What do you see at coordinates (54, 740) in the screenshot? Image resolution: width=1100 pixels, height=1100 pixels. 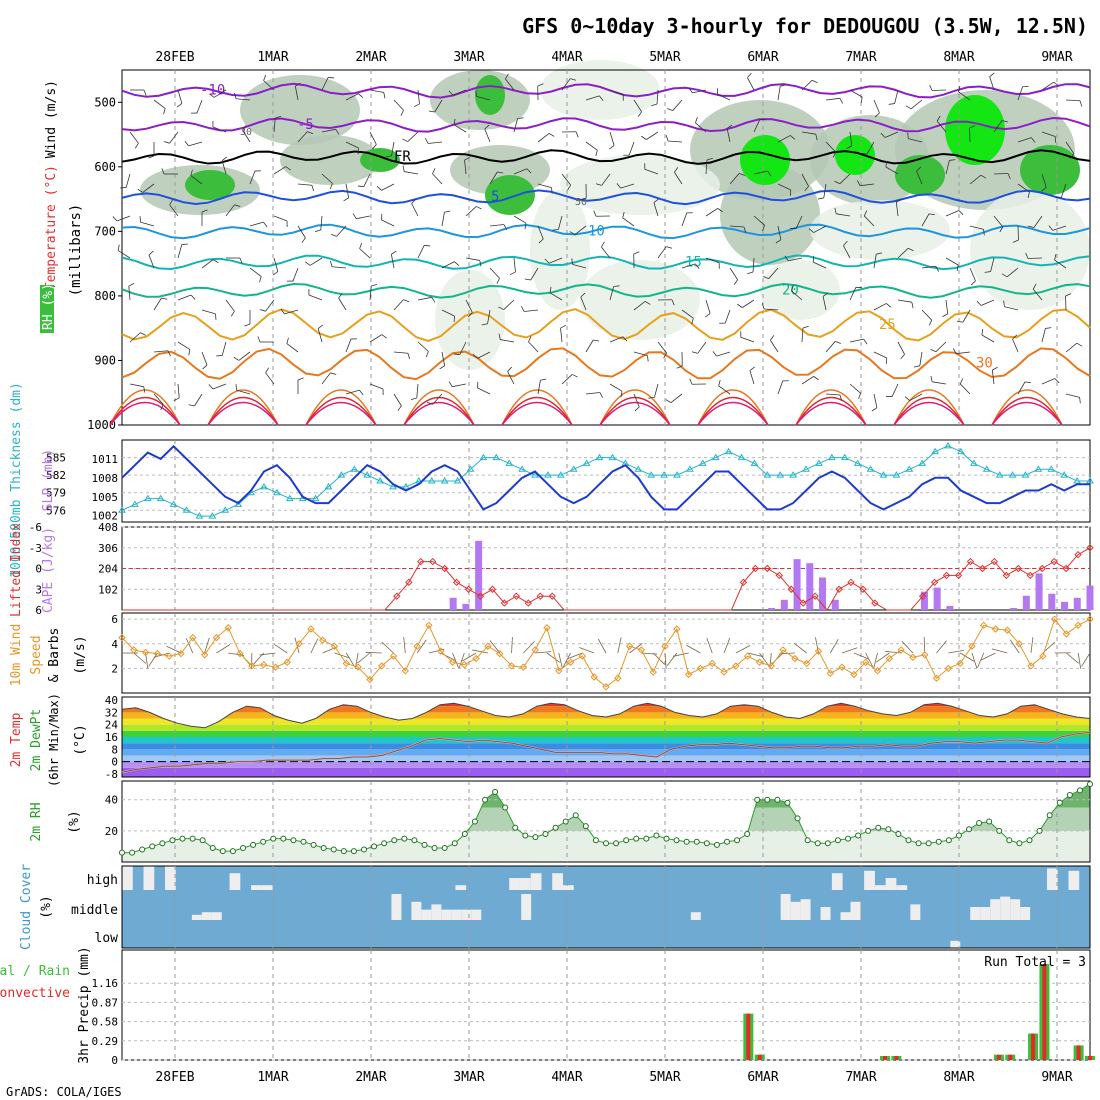 I see `temp-label-3: (6hr Min/Max)` at bounding box center [54, 740].